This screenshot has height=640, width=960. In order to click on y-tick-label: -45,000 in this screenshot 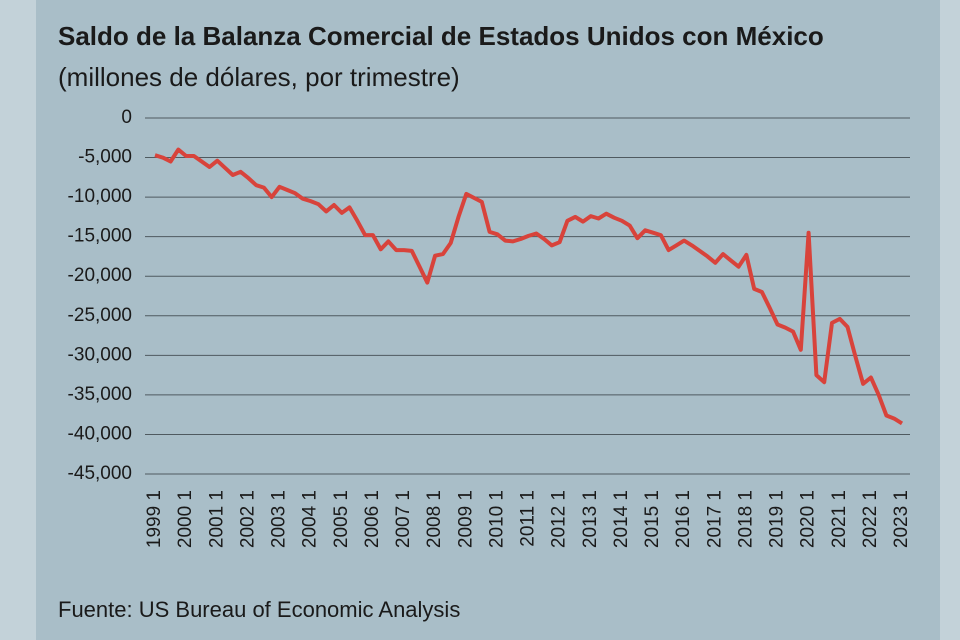, I will do `click(100, 473)`.